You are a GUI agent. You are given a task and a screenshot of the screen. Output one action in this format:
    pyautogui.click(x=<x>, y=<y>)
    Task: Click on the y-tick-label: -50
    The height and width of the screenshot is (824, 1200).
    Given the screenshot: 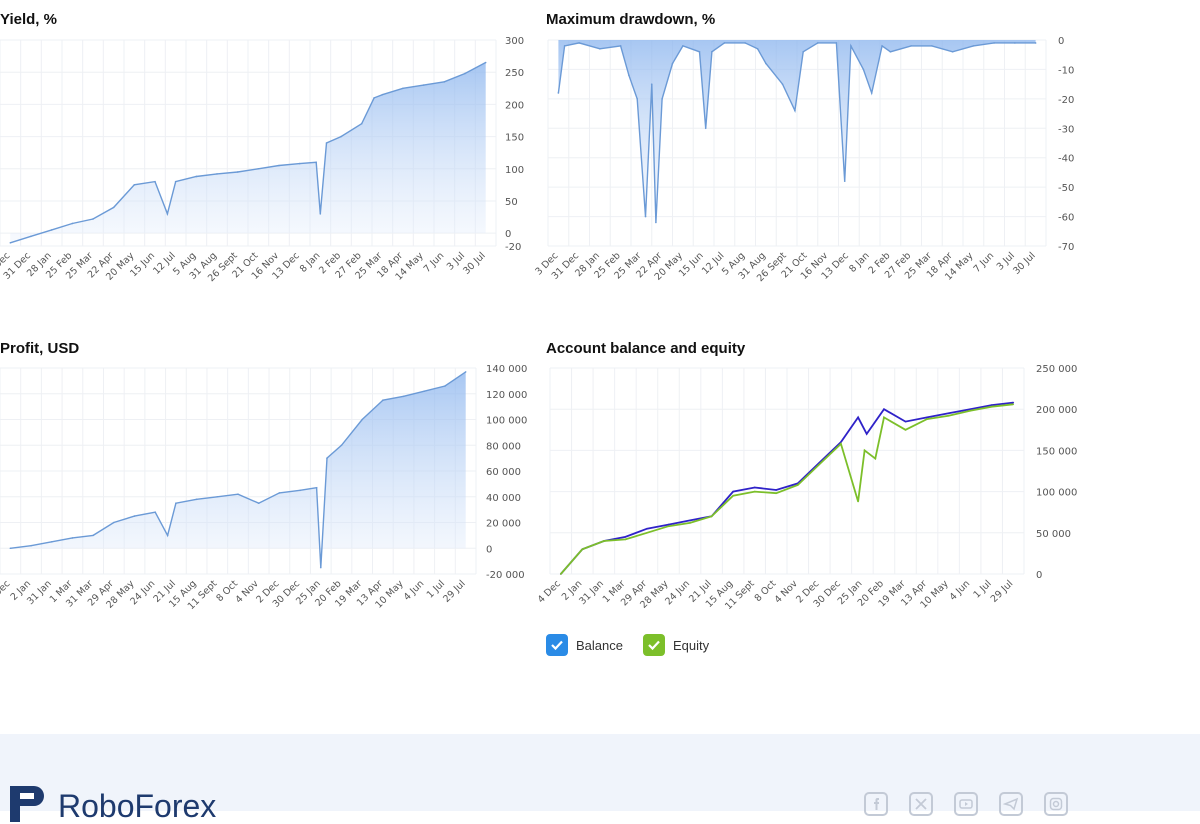 What is the action you would take?
    pyautogui.click(x=1066, y=188)
    